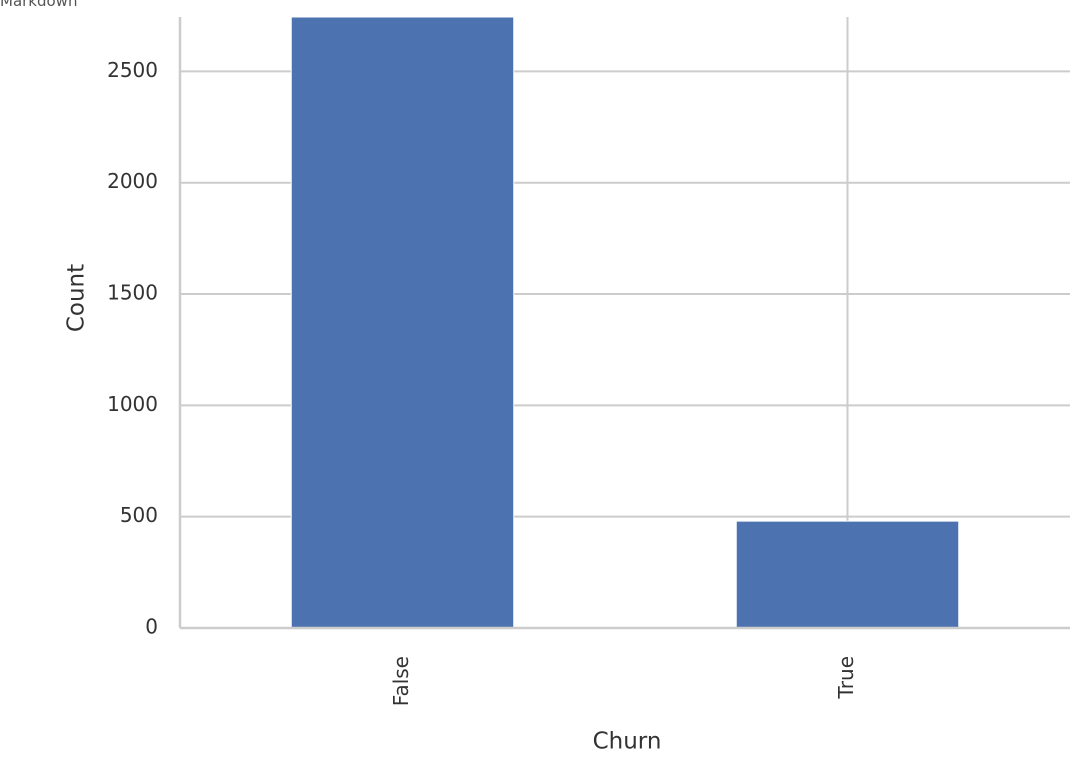 The image size is (1081, 765). Describe the element at coordinates (847, 574) in the screenshot. I see `bar-true` at that location.